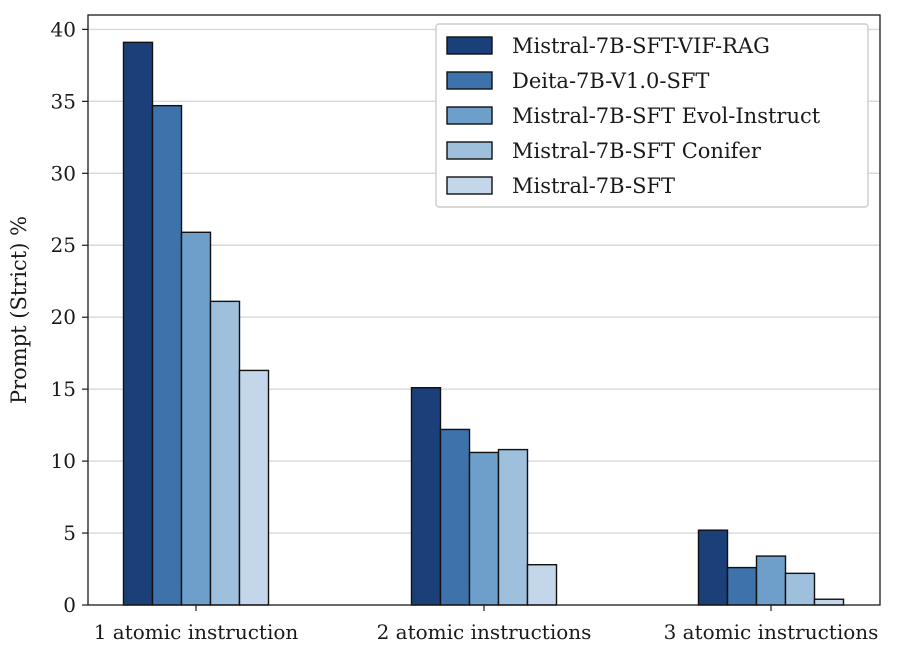 The height and width of the screenshot is (653, 903). Describe the element at coordinates (63, 389) in the screenshot. I see `y-tick-label: 15` at that location.